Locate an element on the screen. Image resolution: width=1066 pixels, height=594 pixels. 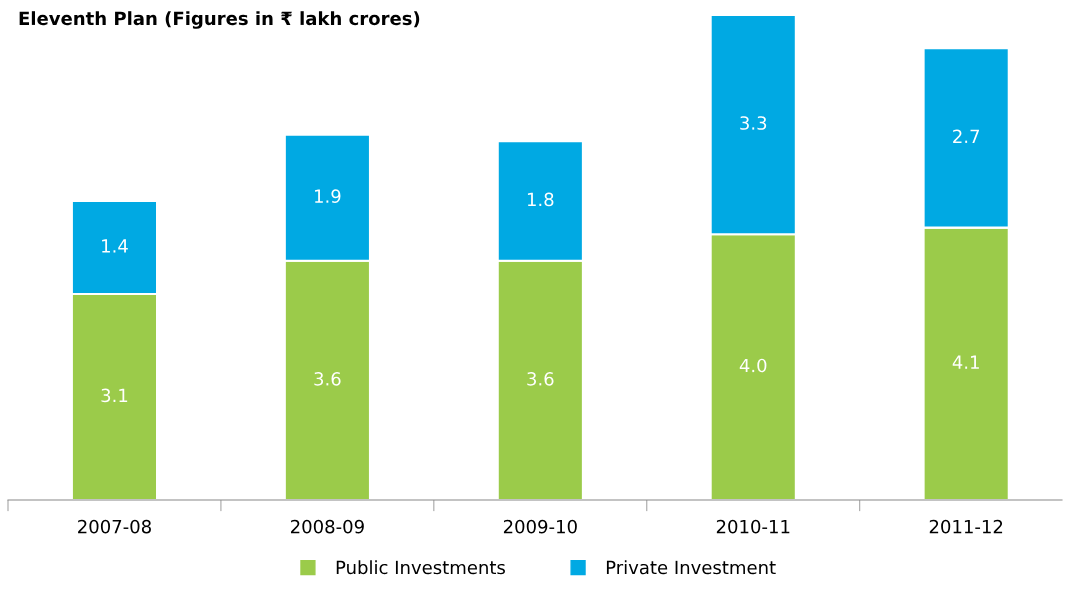
x-tick-label: 2008-09 is located at coordinates (327, 526).